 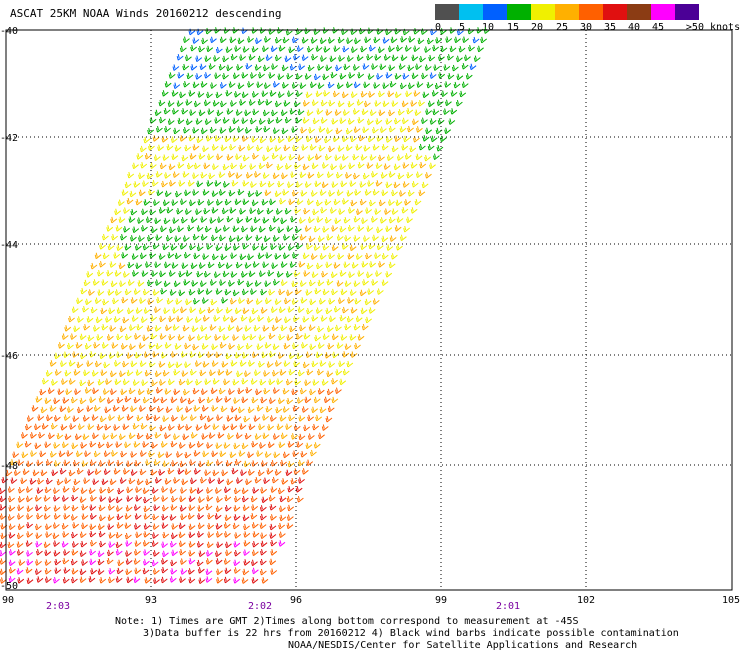 I want to click on legend-label-0: 0, so click(x=438, y=27).